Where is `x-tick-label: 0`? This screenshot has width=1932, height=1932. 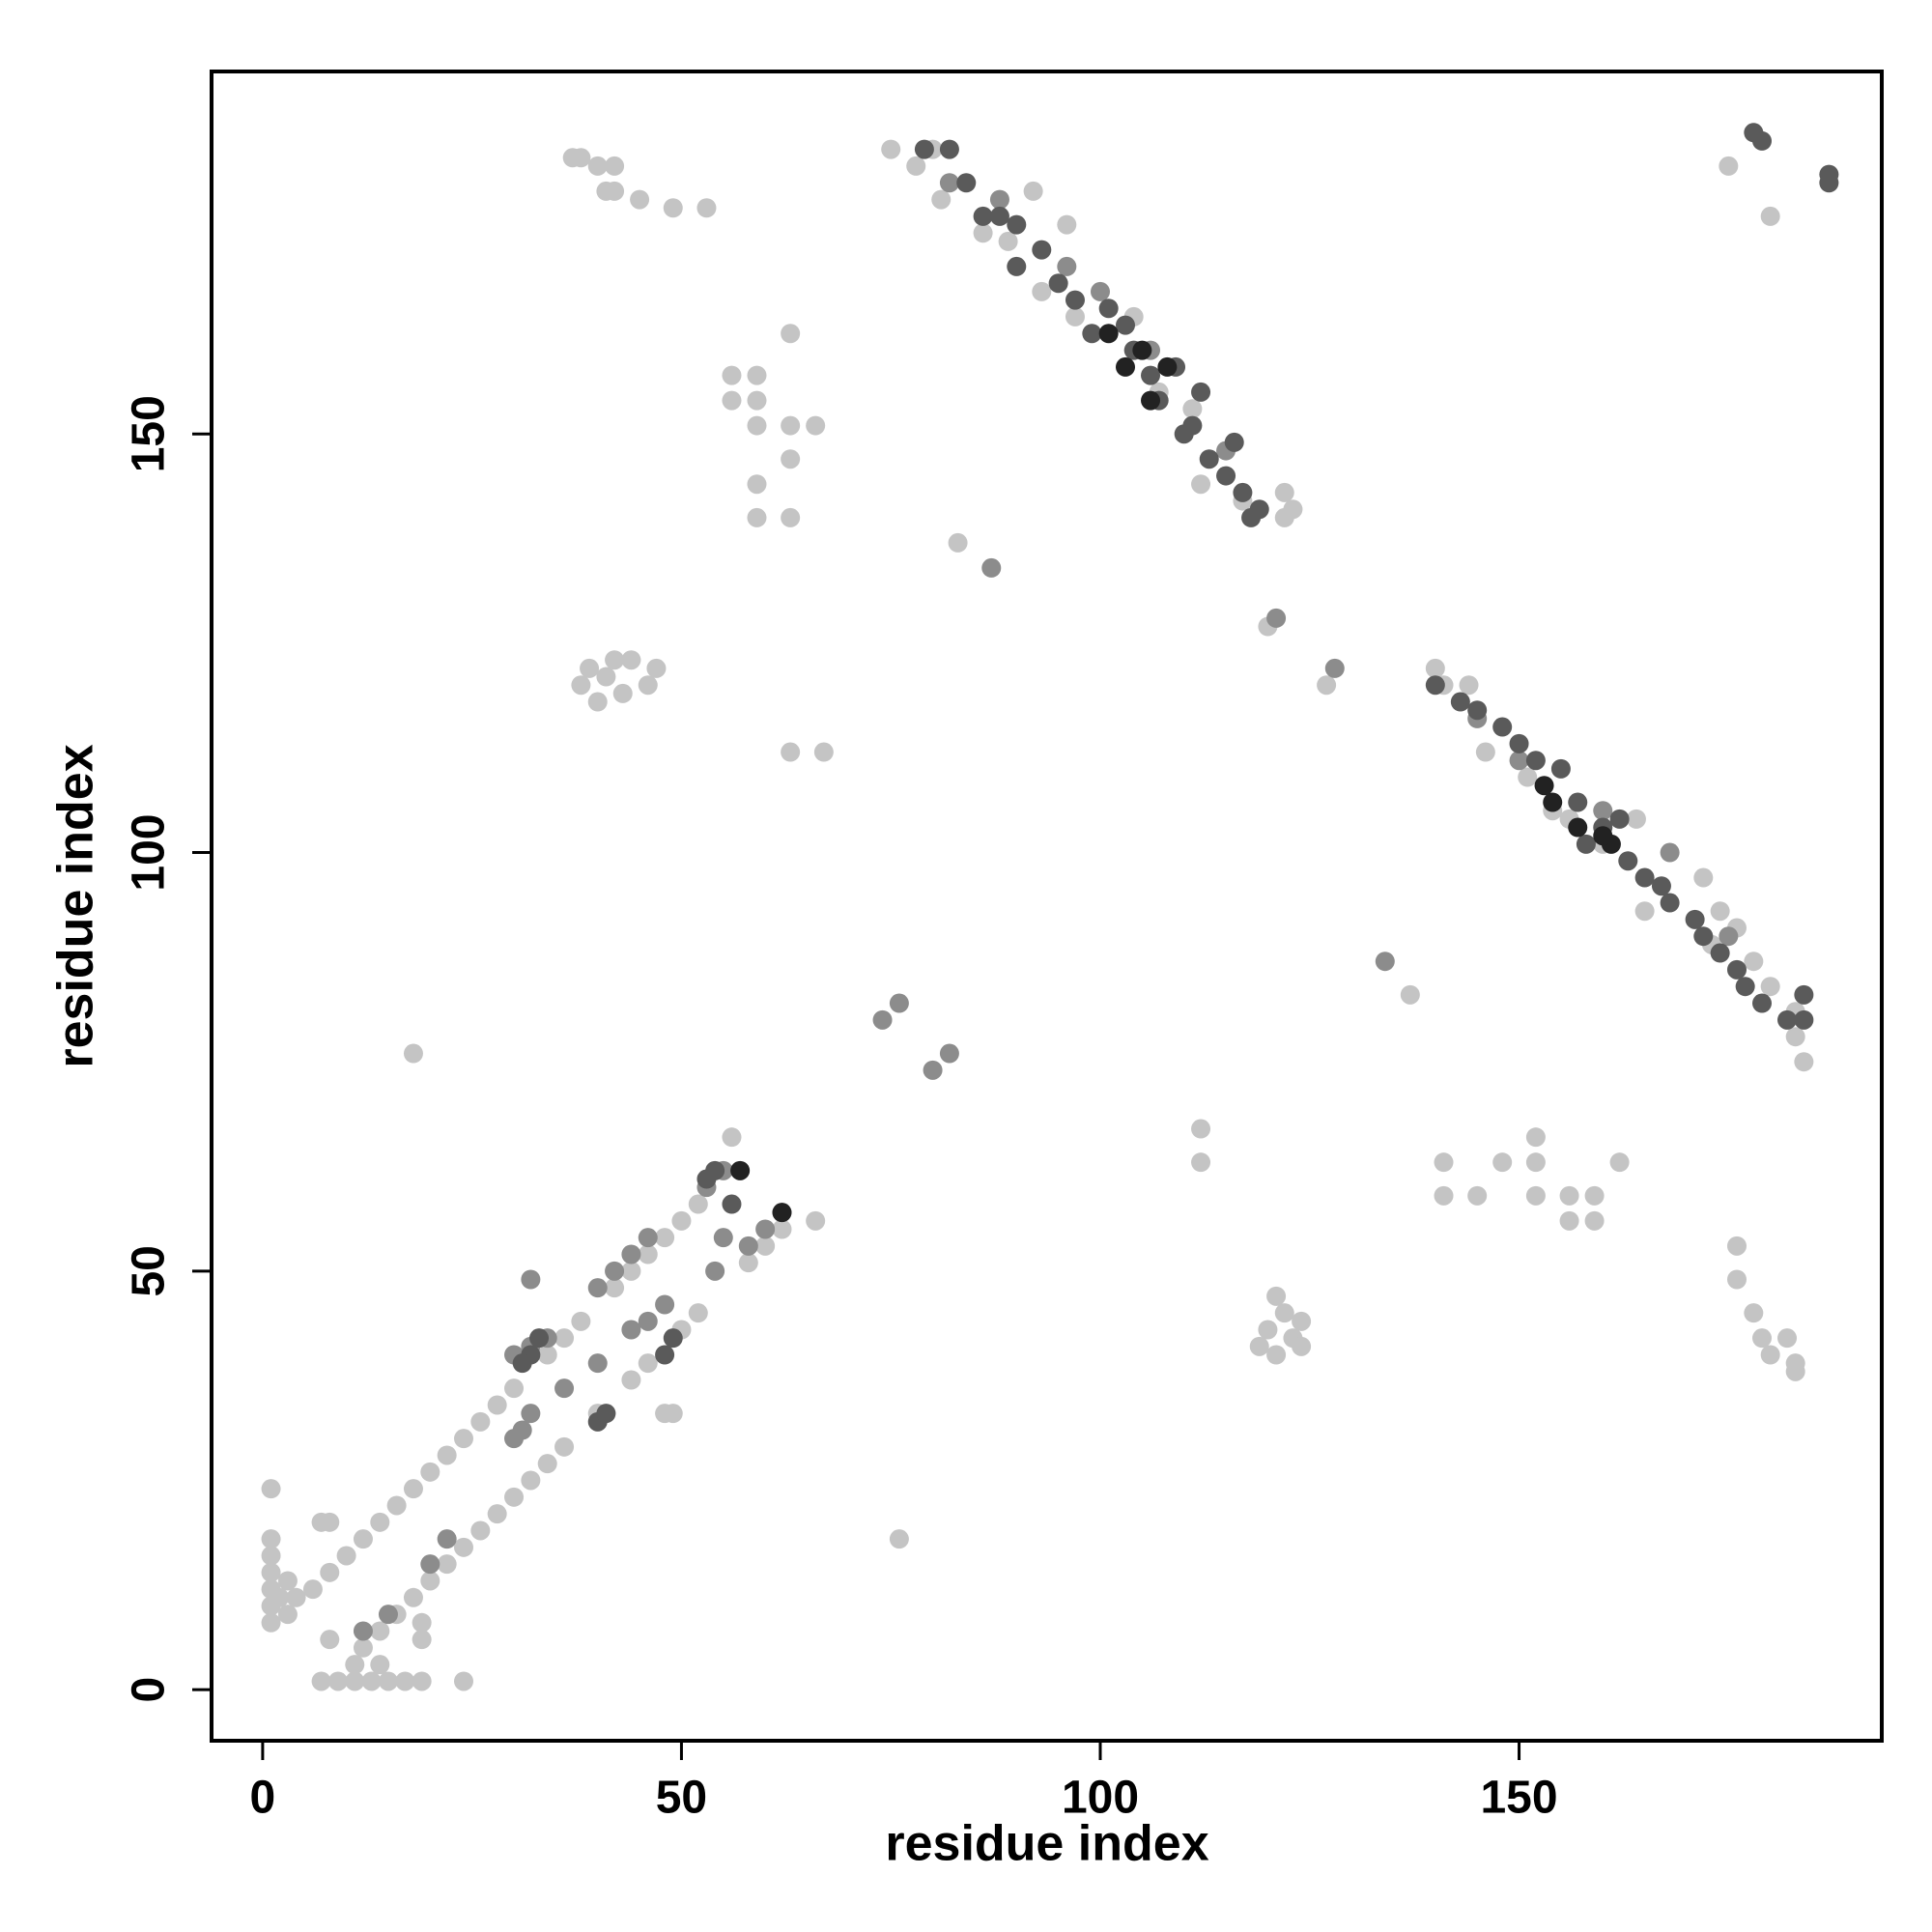
x-tick-label: 0 is located at coordinates (263, 1798).